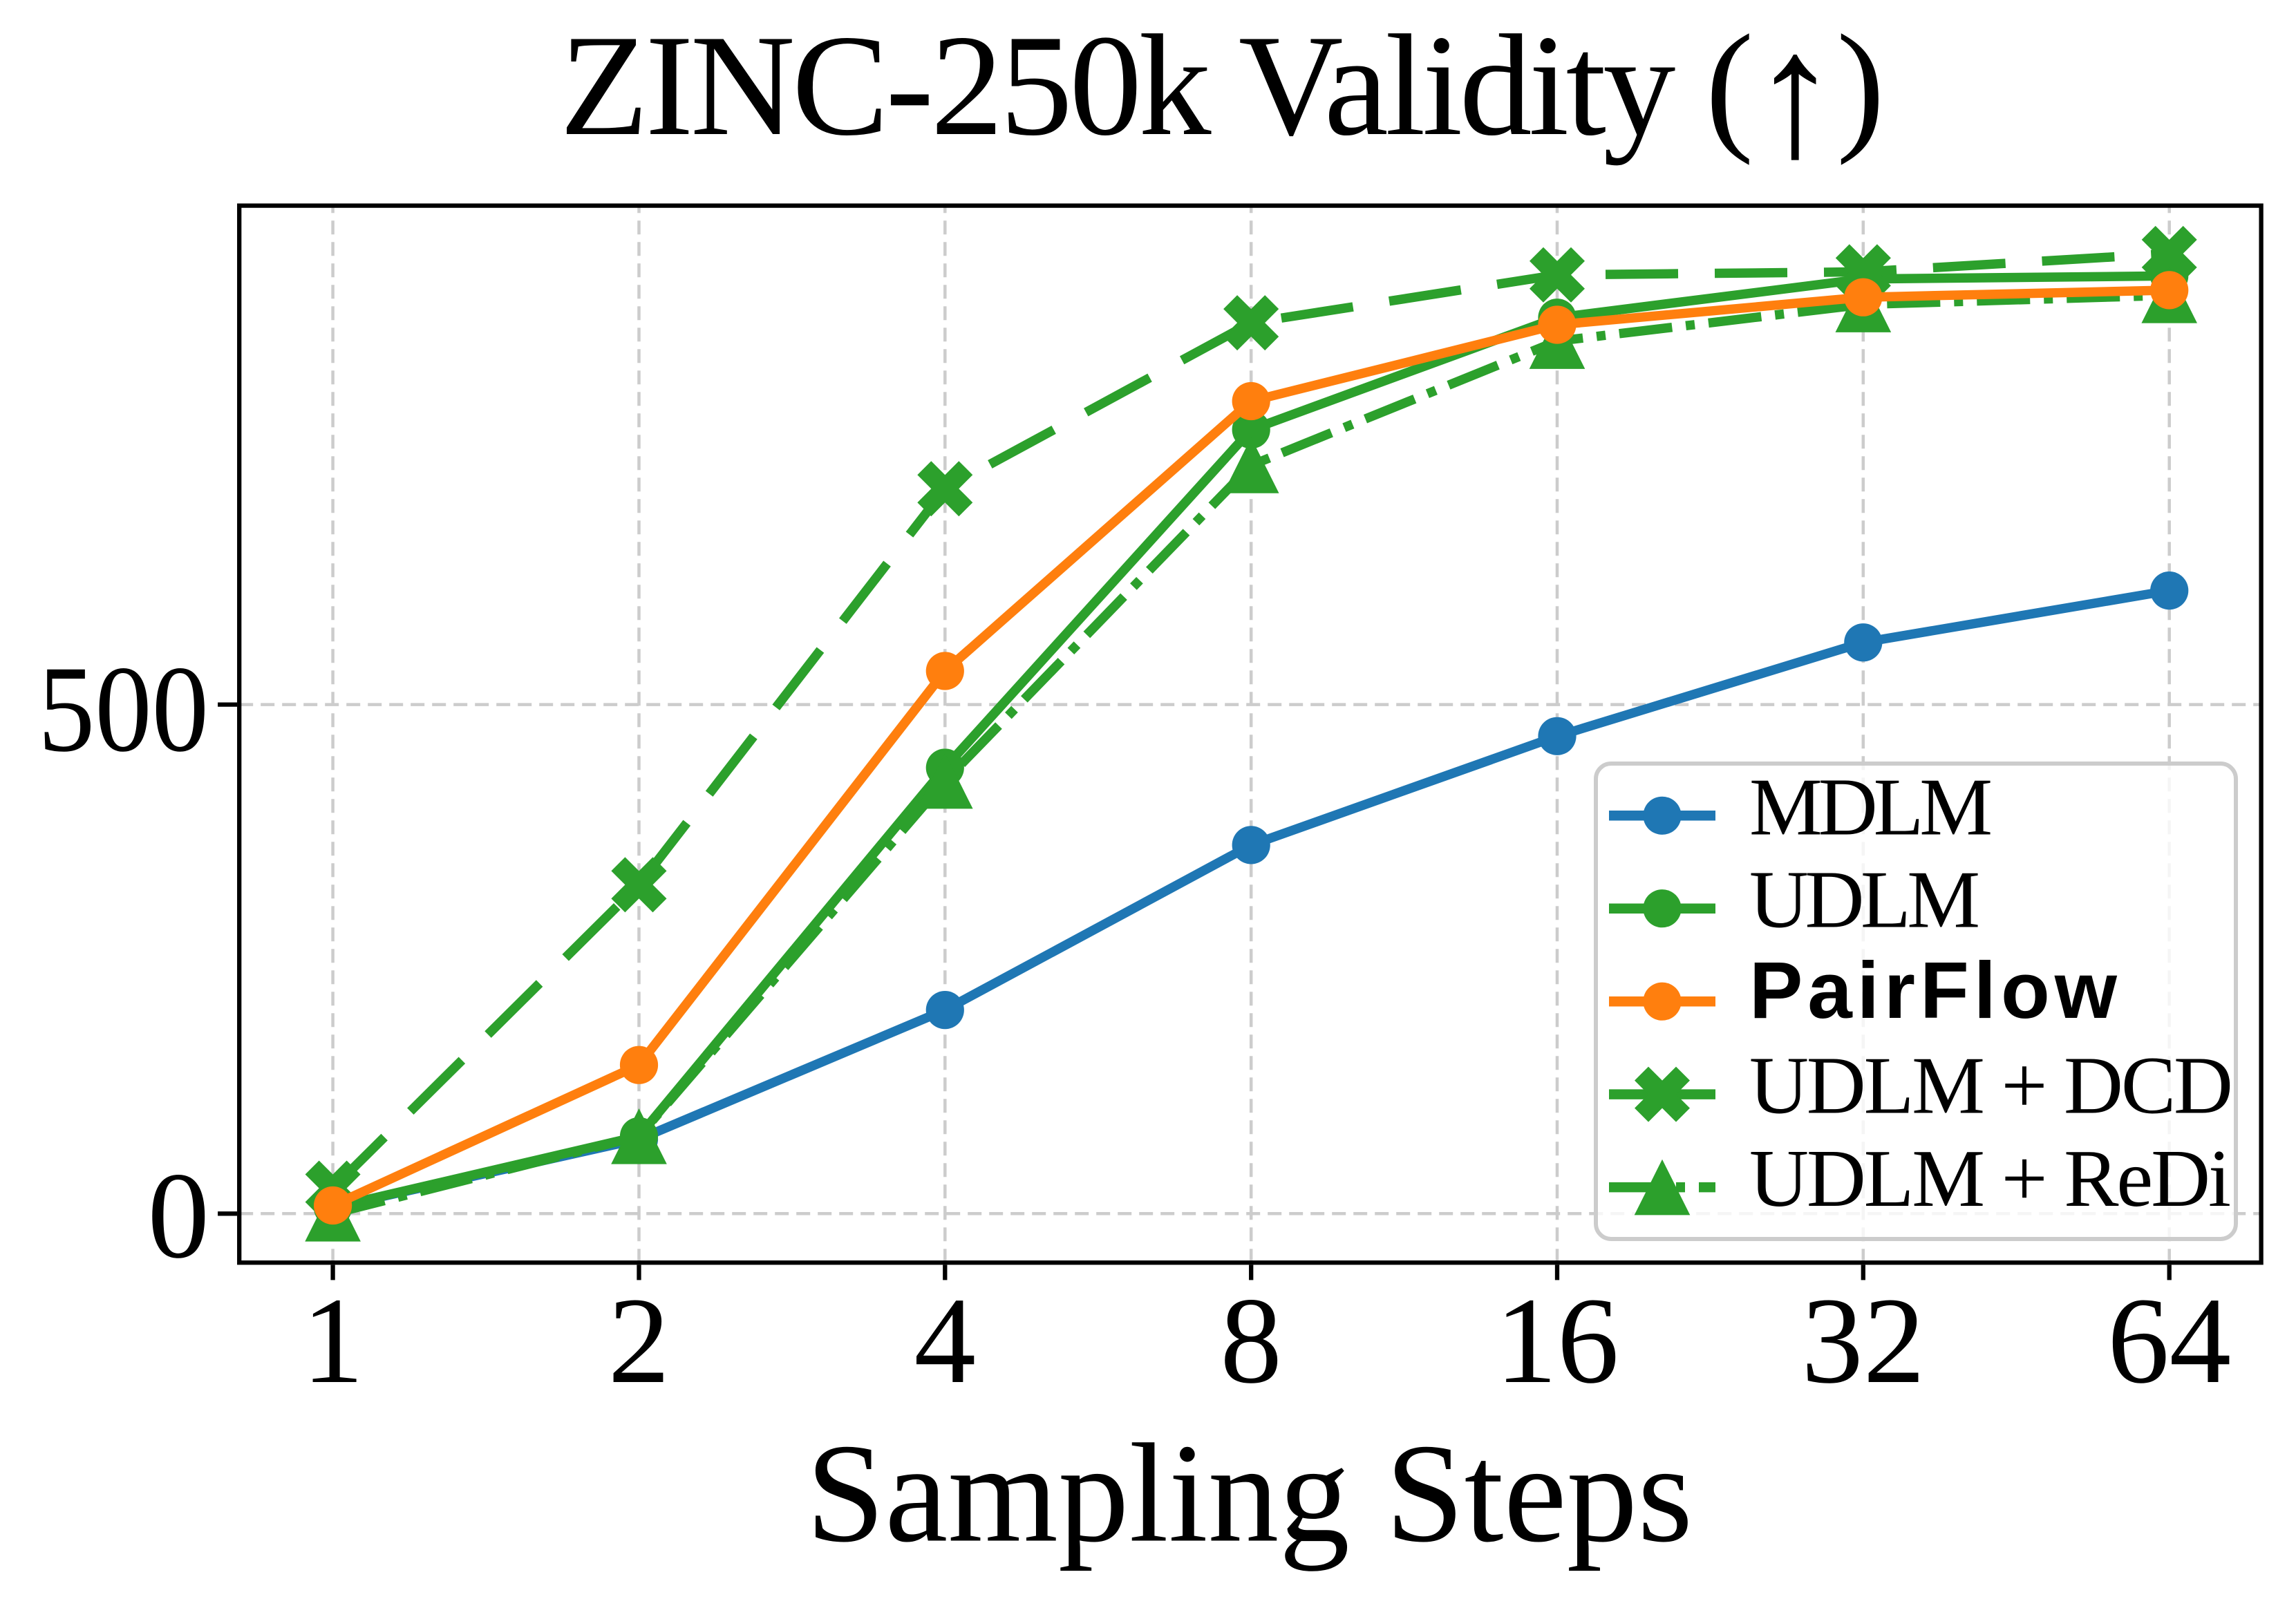  Describe the element at coordinates (1558, 1340) in the screenshot. I see `svg-text: 16` at that location.